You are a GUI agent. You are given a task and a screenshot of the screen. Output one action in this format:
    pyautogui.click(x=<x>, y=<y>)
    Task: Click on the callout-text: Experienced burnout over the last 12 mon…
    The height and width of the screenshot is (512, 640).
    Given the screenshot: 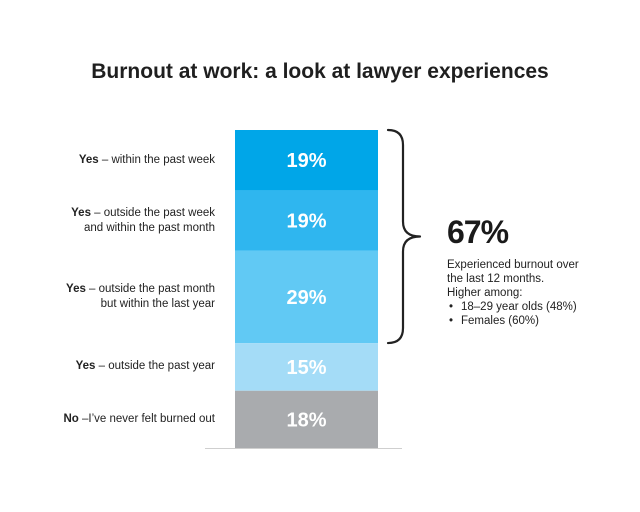 What is the action you would take?
    pyautogui.click(x=534, y=293)
    